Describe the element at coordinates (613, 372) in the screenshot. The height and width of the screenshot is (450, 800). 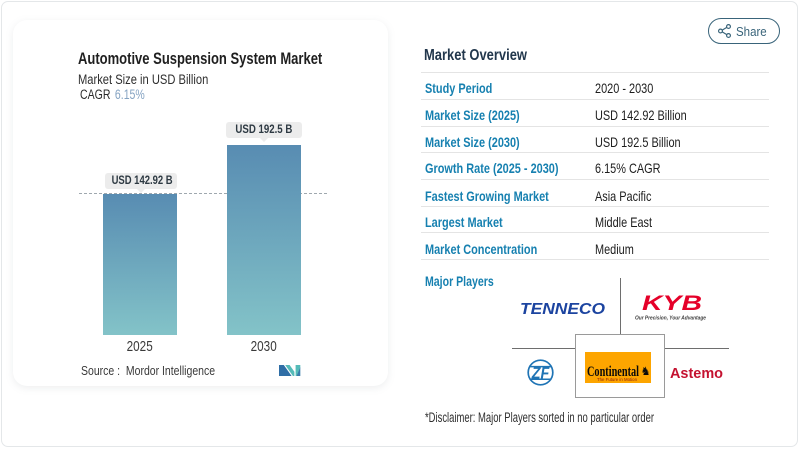
I see `svg-text: Continental` at that location.